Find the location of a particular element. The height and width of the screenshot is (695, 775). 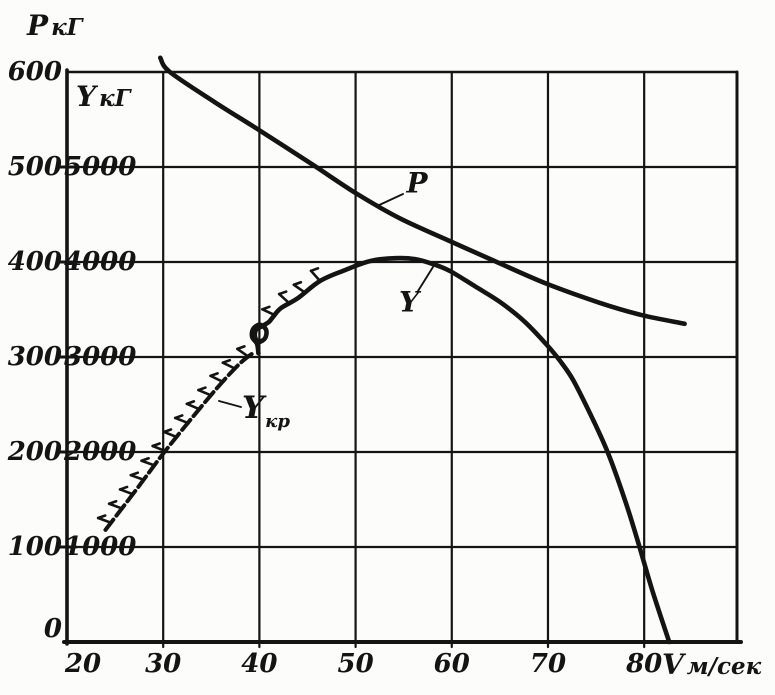

x-tick-label: 30 is located at coordinates (163, 664).